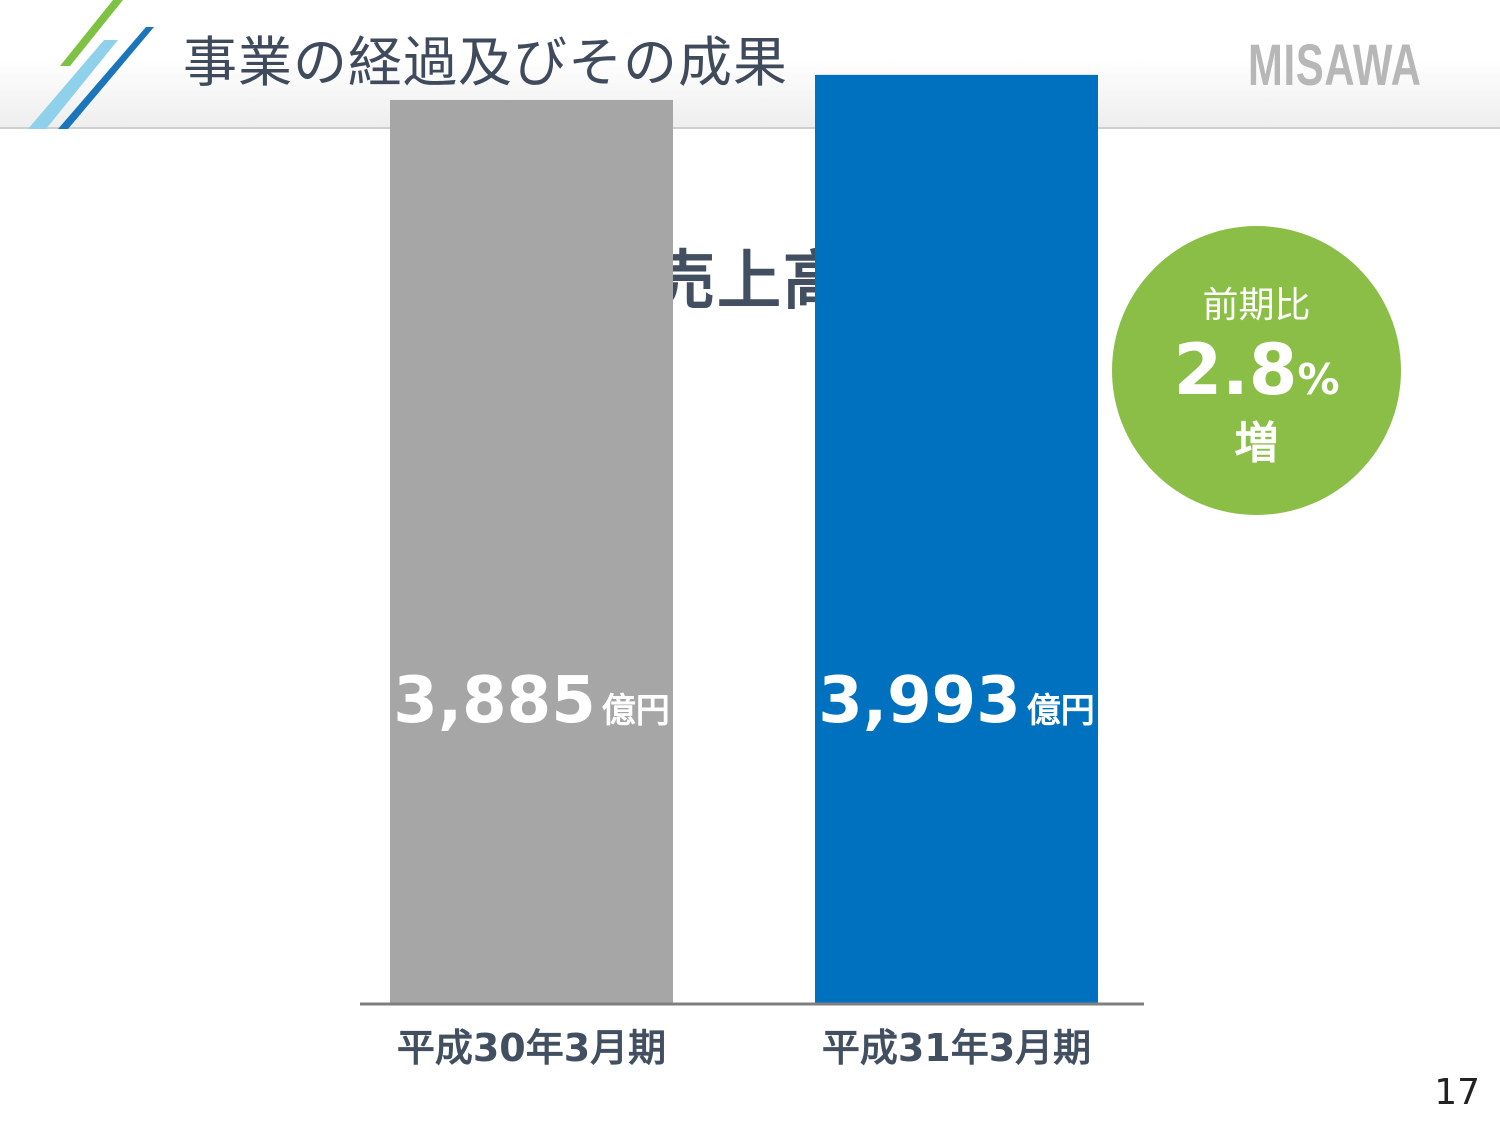 Image resolution: width=1500 pixels, height=1125 pixels. I want to click on bar-value-label-2: 3,993 億円, so click(956, 701).